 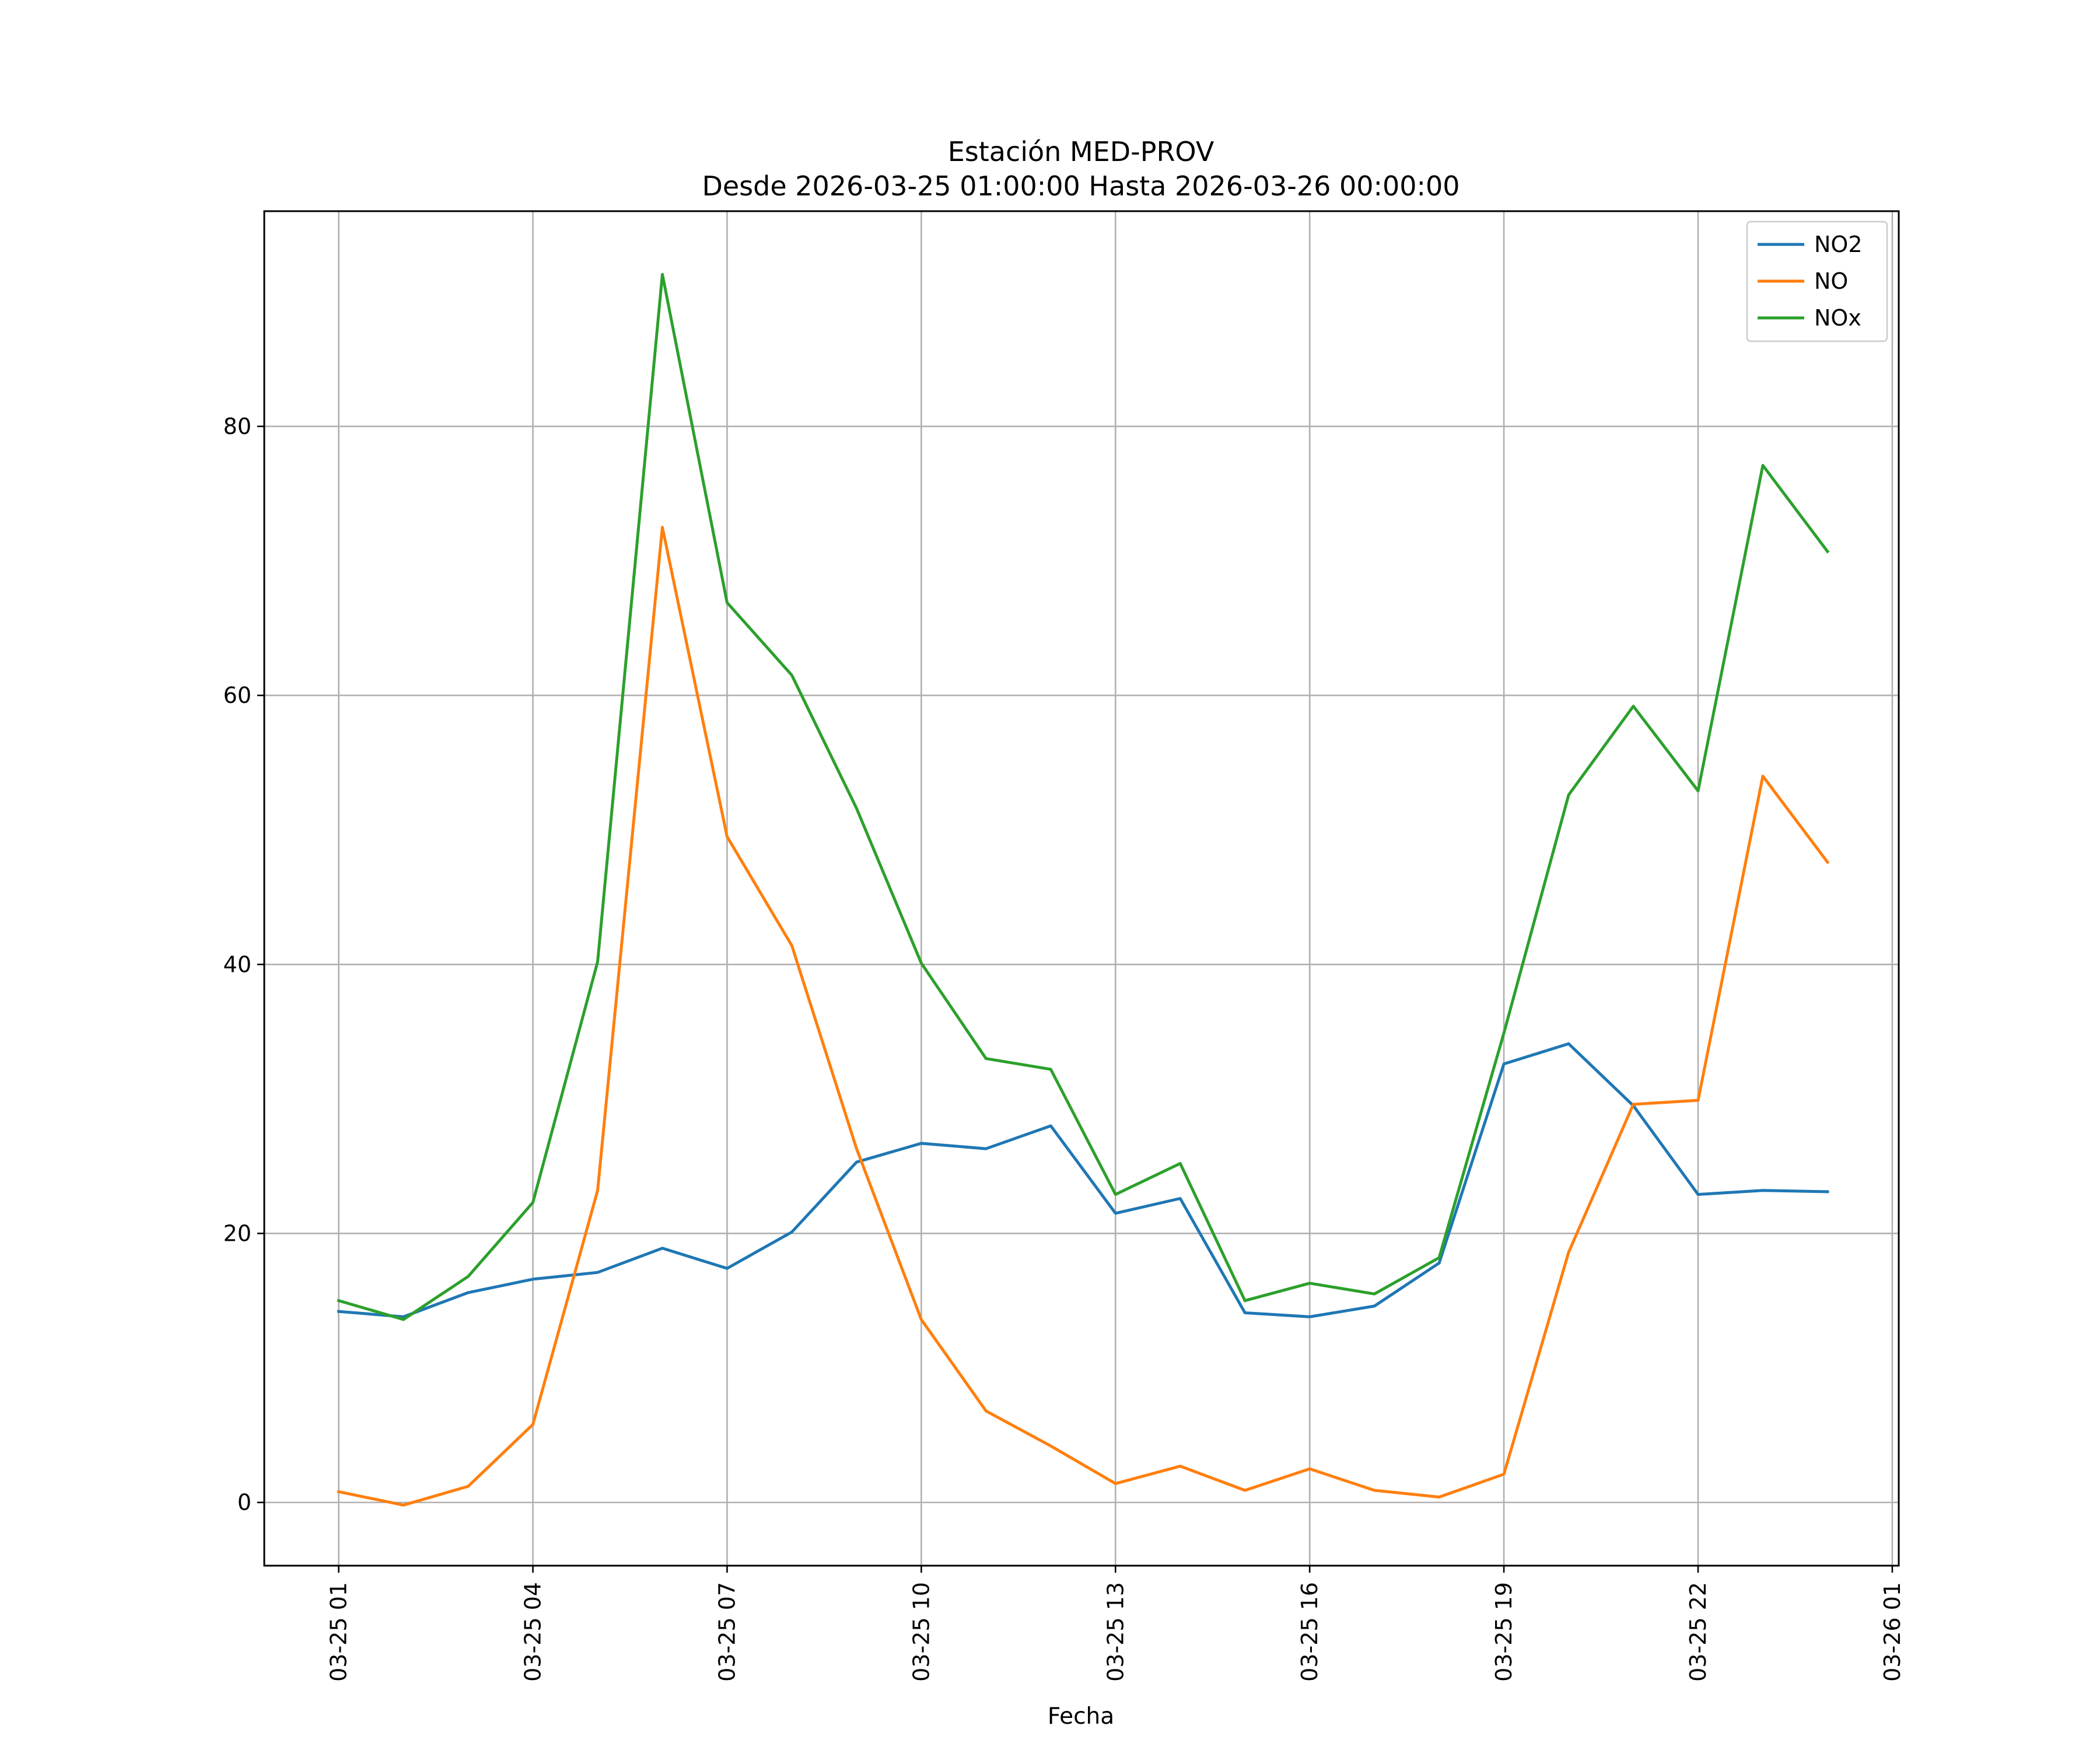 I want to click on series-line-no2, so click(x=1083, y=1180).